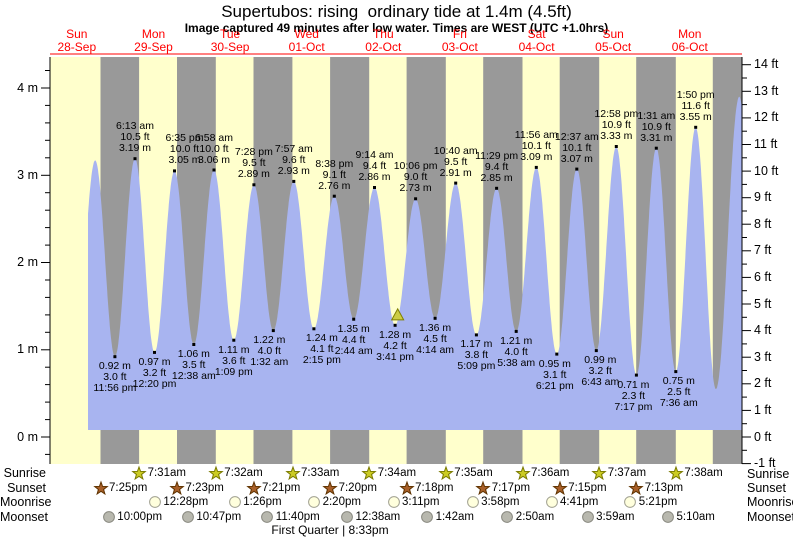 Image resolution: width=793 pixels, height=538 pixels. What do you see at coordinates (293, 159) in the screenshot?
I see `high-tide-label: 7:57 am 9.6 ft 2.93 m` at bounding box center [293, 159].